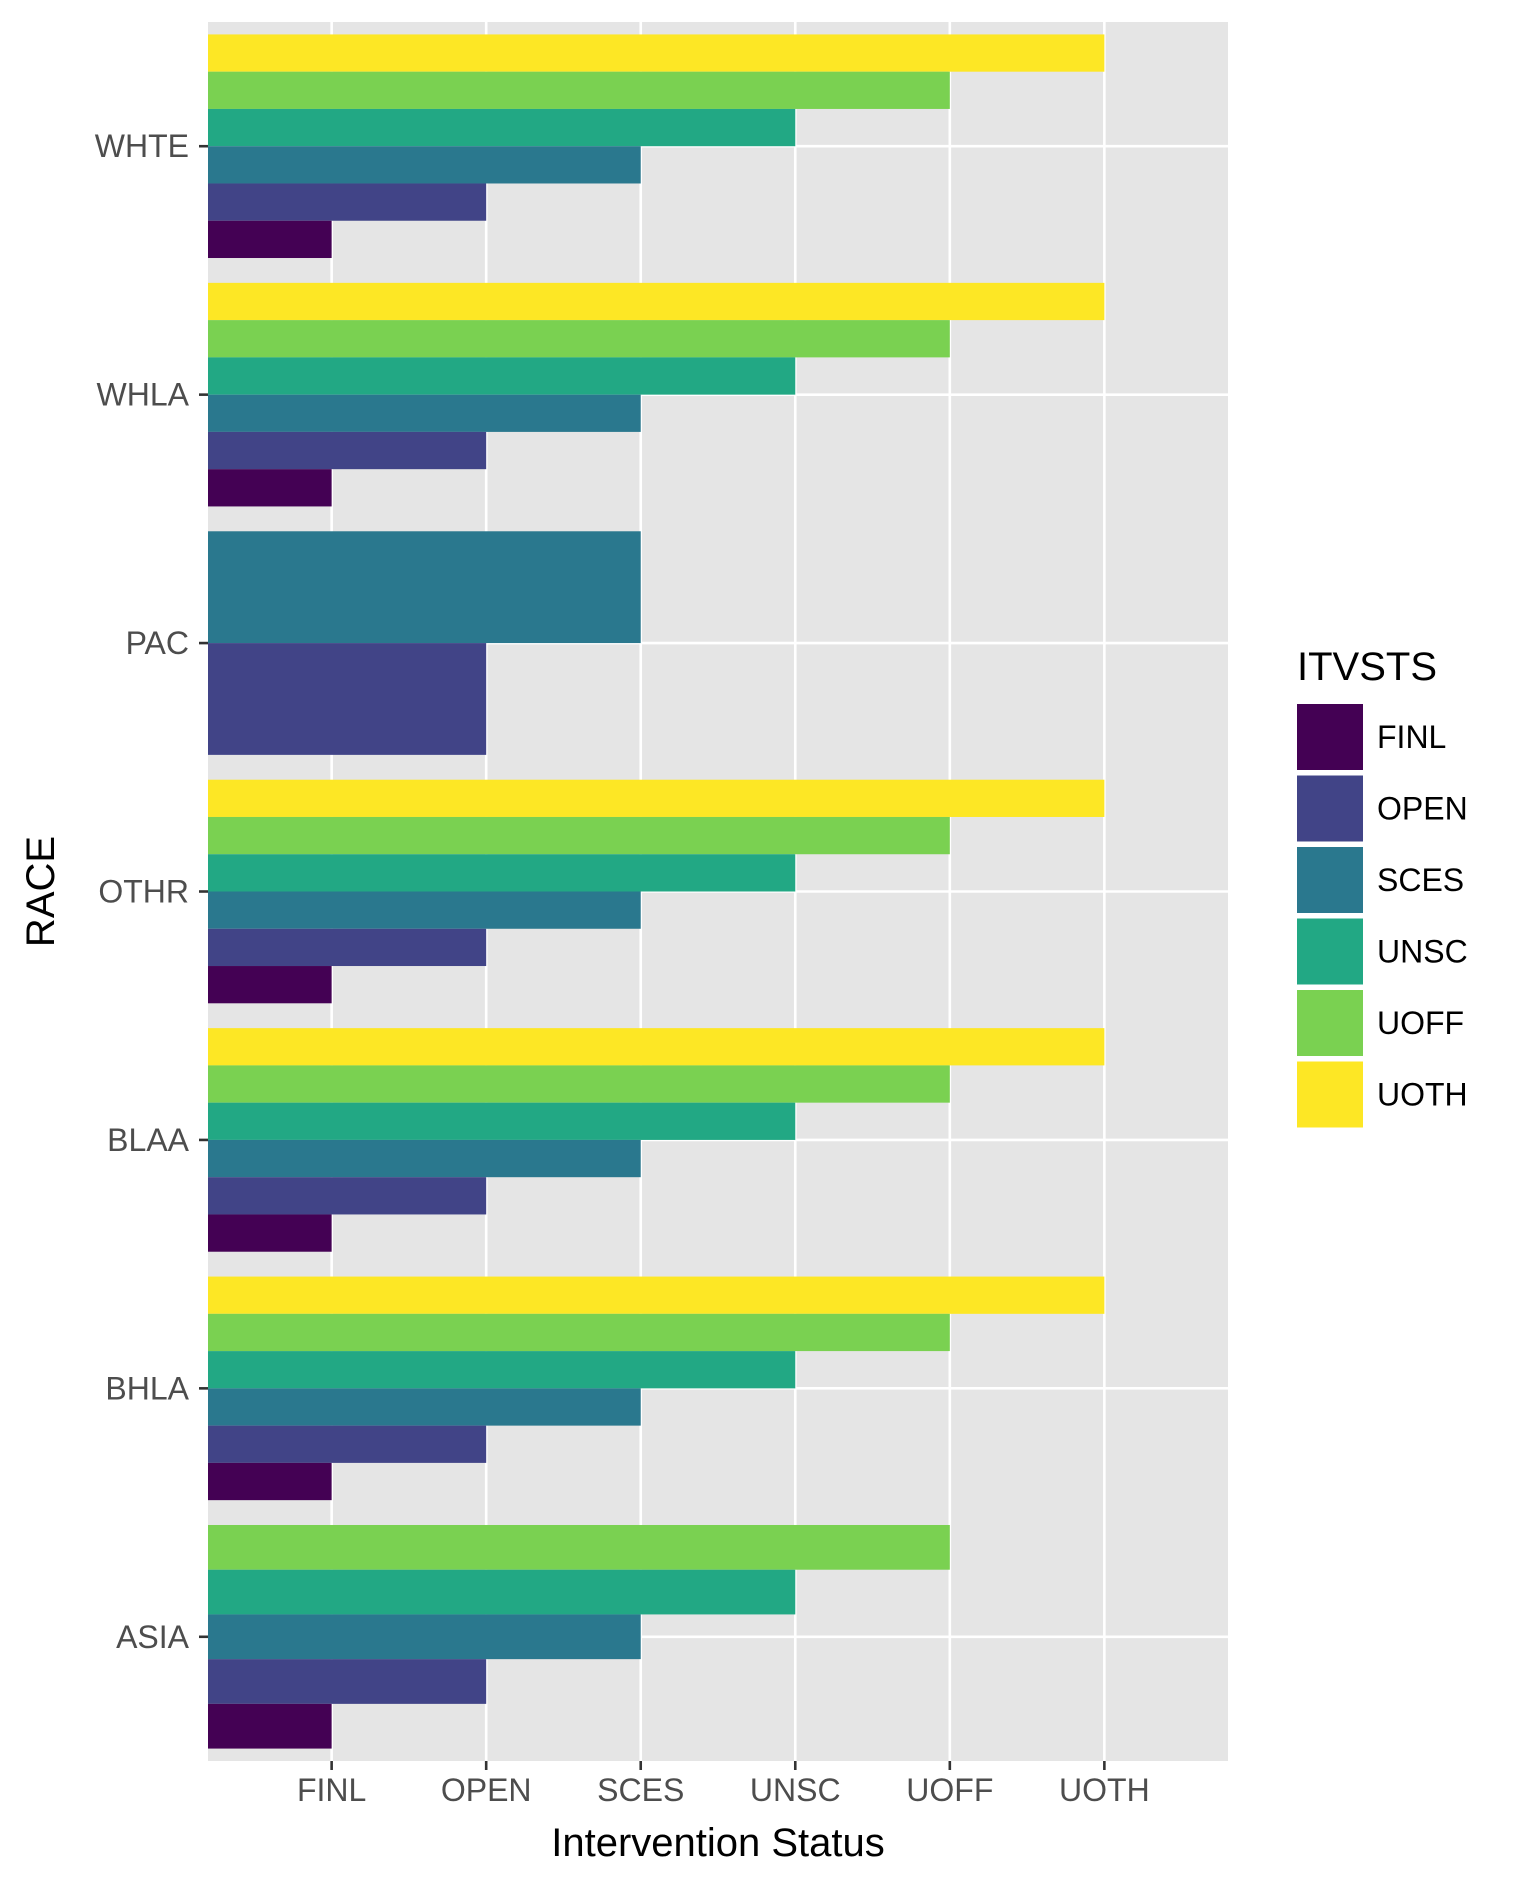  What do you see at coordinates (579, 1084) in the screenshot?
I see `bar-blaa-uoff` at bounding box center [579, 1084].